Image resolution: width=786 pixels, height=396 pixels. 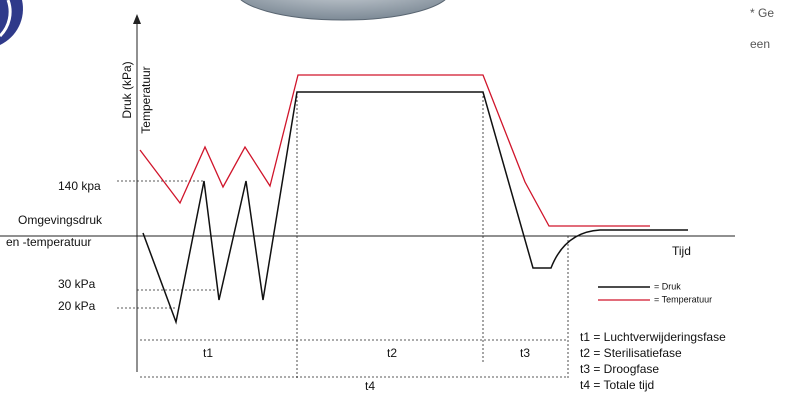 What do you see at coordinates (137, 19) in the screenshot?
I see `axis-arrow` at bounding box center [137, 19].